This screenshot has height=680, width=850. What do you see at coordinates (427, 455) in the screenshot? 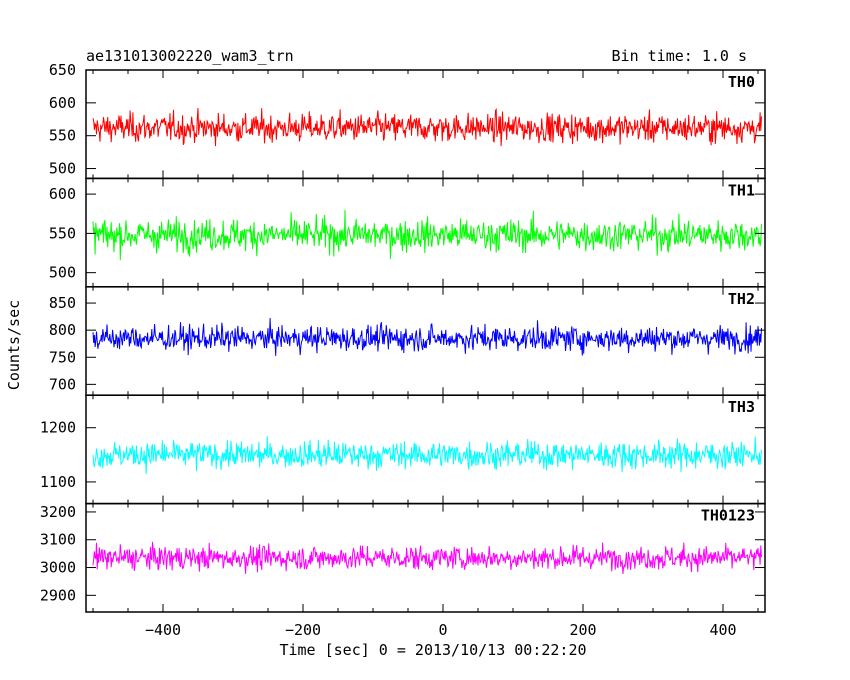
I see `series-line-th3` at bounding box center [427, 455].